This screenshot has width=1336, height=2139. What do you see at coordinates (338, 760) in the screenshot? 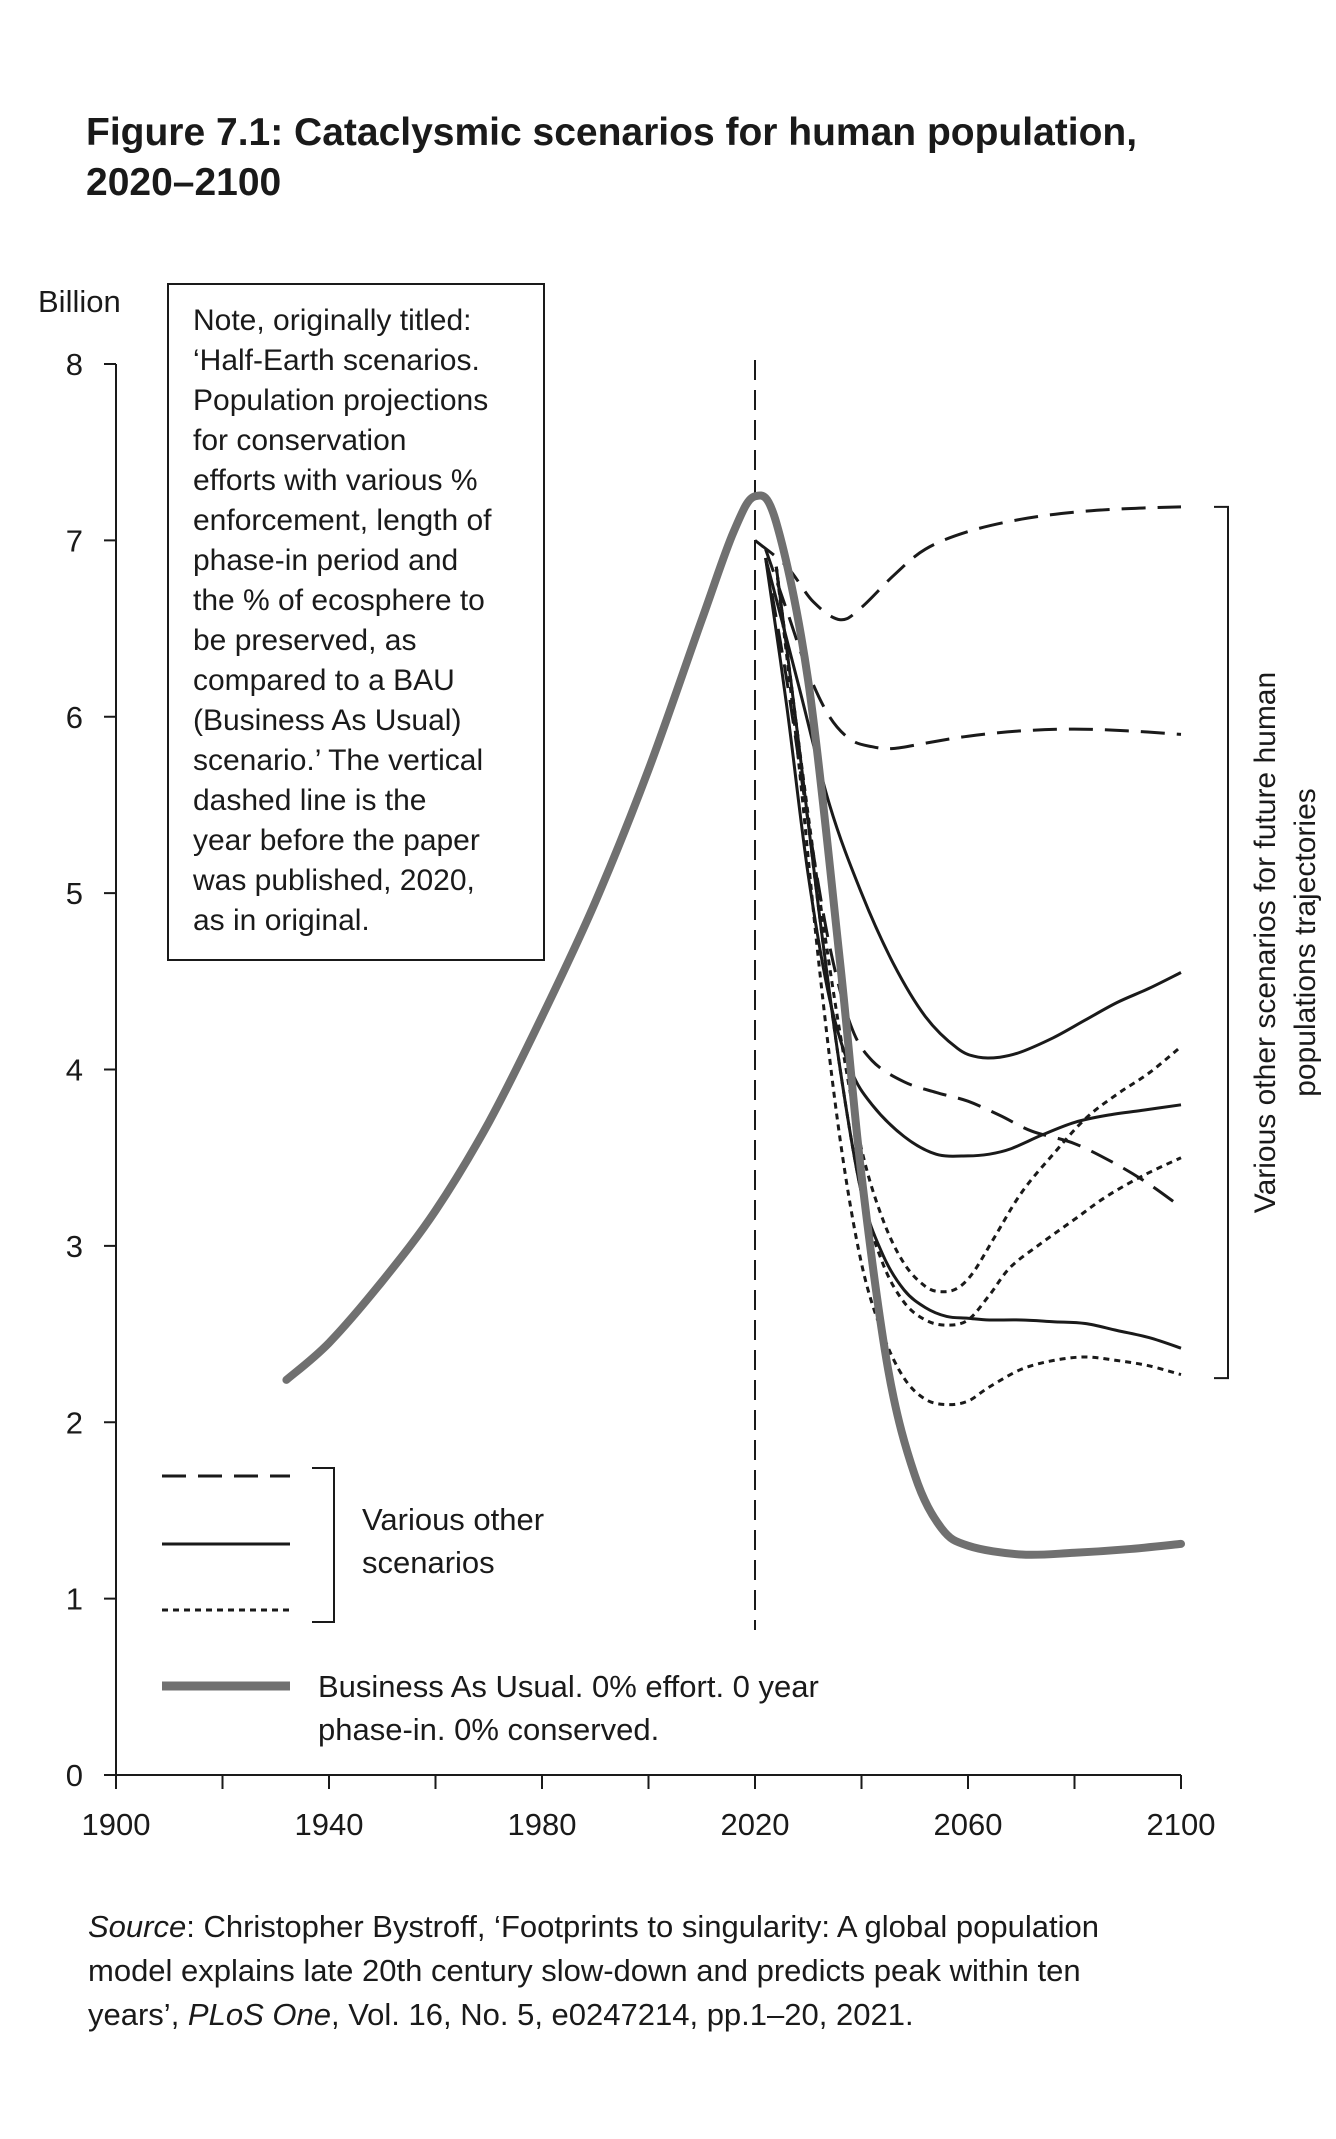
I see `note-text-line: scenario.’ The vertical` at bounding box center [338, 760].